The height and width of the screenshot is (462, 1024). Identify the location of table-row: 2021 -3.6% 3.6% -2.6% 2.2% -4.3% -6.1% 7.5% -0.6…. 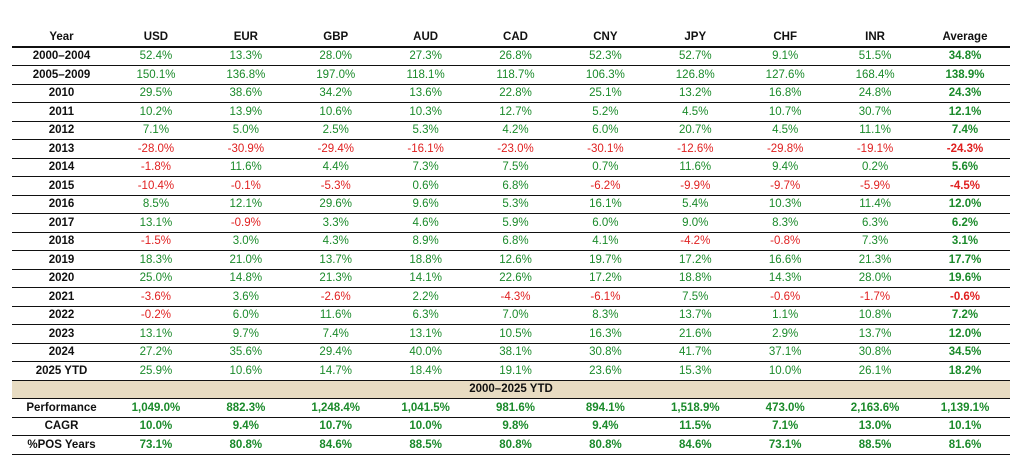
(511, 297).